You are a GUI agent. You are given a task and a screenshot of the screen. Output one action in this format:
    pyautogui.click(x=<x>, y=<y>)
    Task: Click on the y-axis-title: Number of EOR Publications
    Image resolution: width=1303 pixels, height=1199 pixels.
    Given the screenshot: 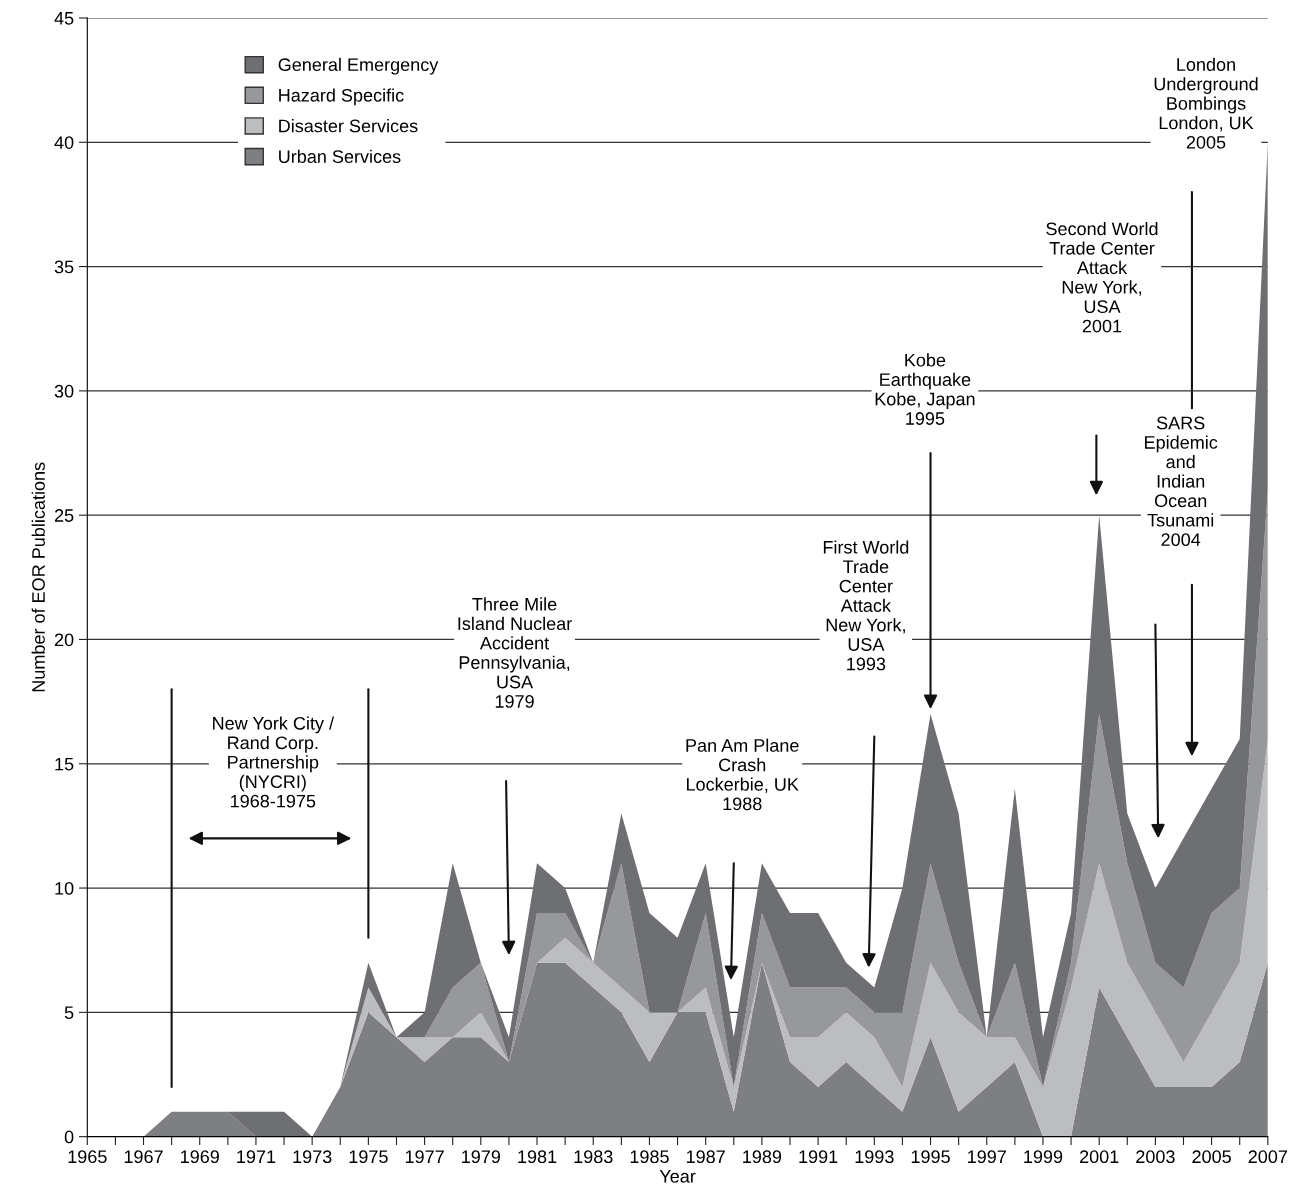 What is the action you would take?
    pyautogui.click(x=38, y=577)
    